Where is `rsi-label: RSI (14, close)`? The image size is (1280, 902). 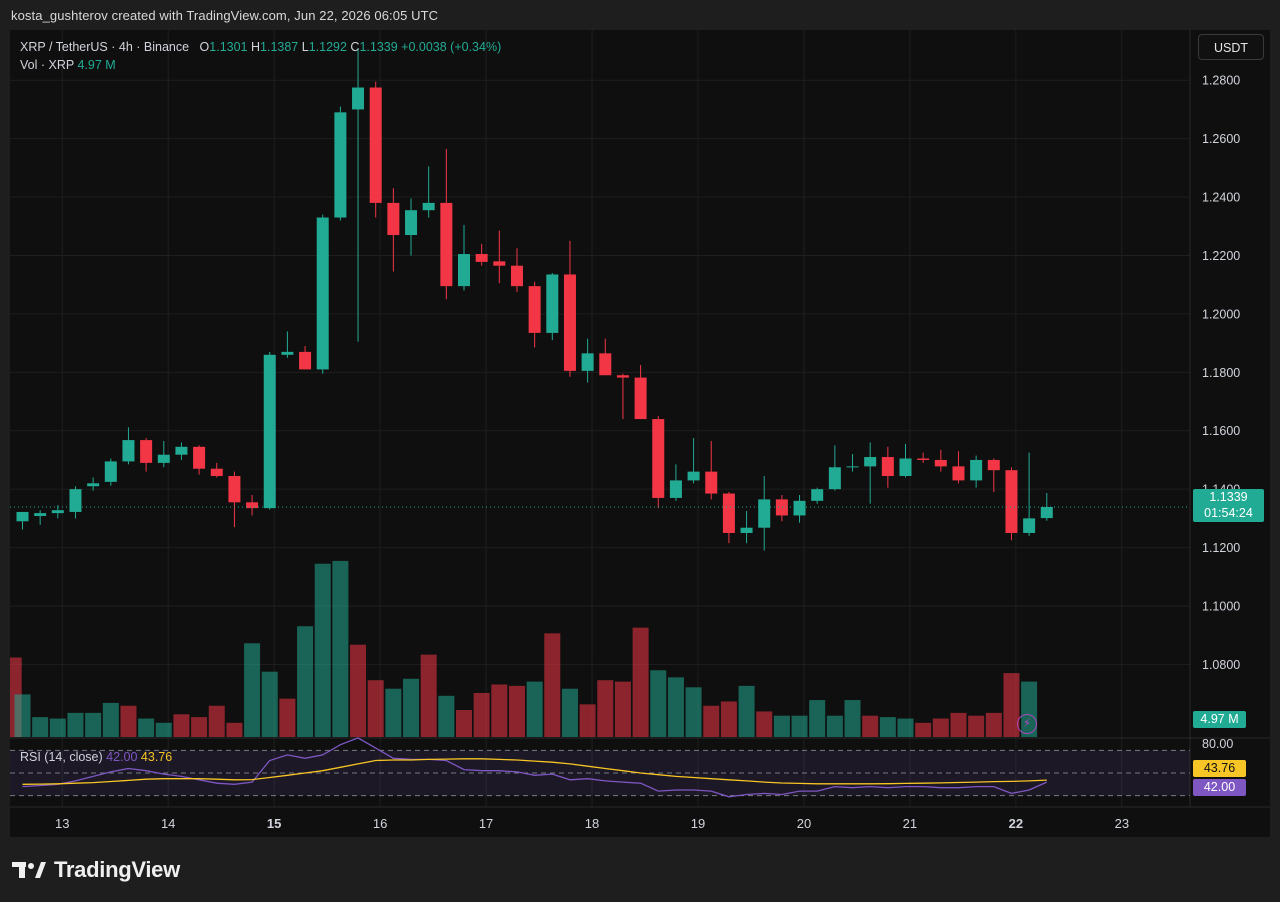
rsi-label: RSI (14, close) is located at coordinates (61, 757).